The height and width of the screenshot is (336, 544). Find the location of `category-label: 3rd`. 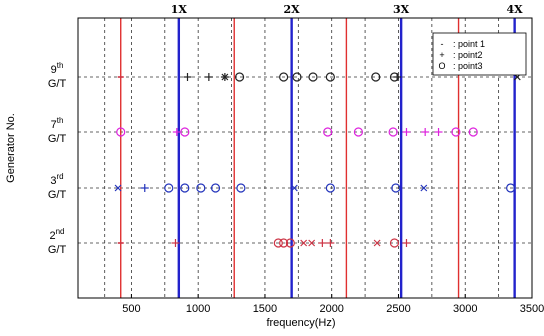

category-label: 3rd is located at coordinates (56, 179).